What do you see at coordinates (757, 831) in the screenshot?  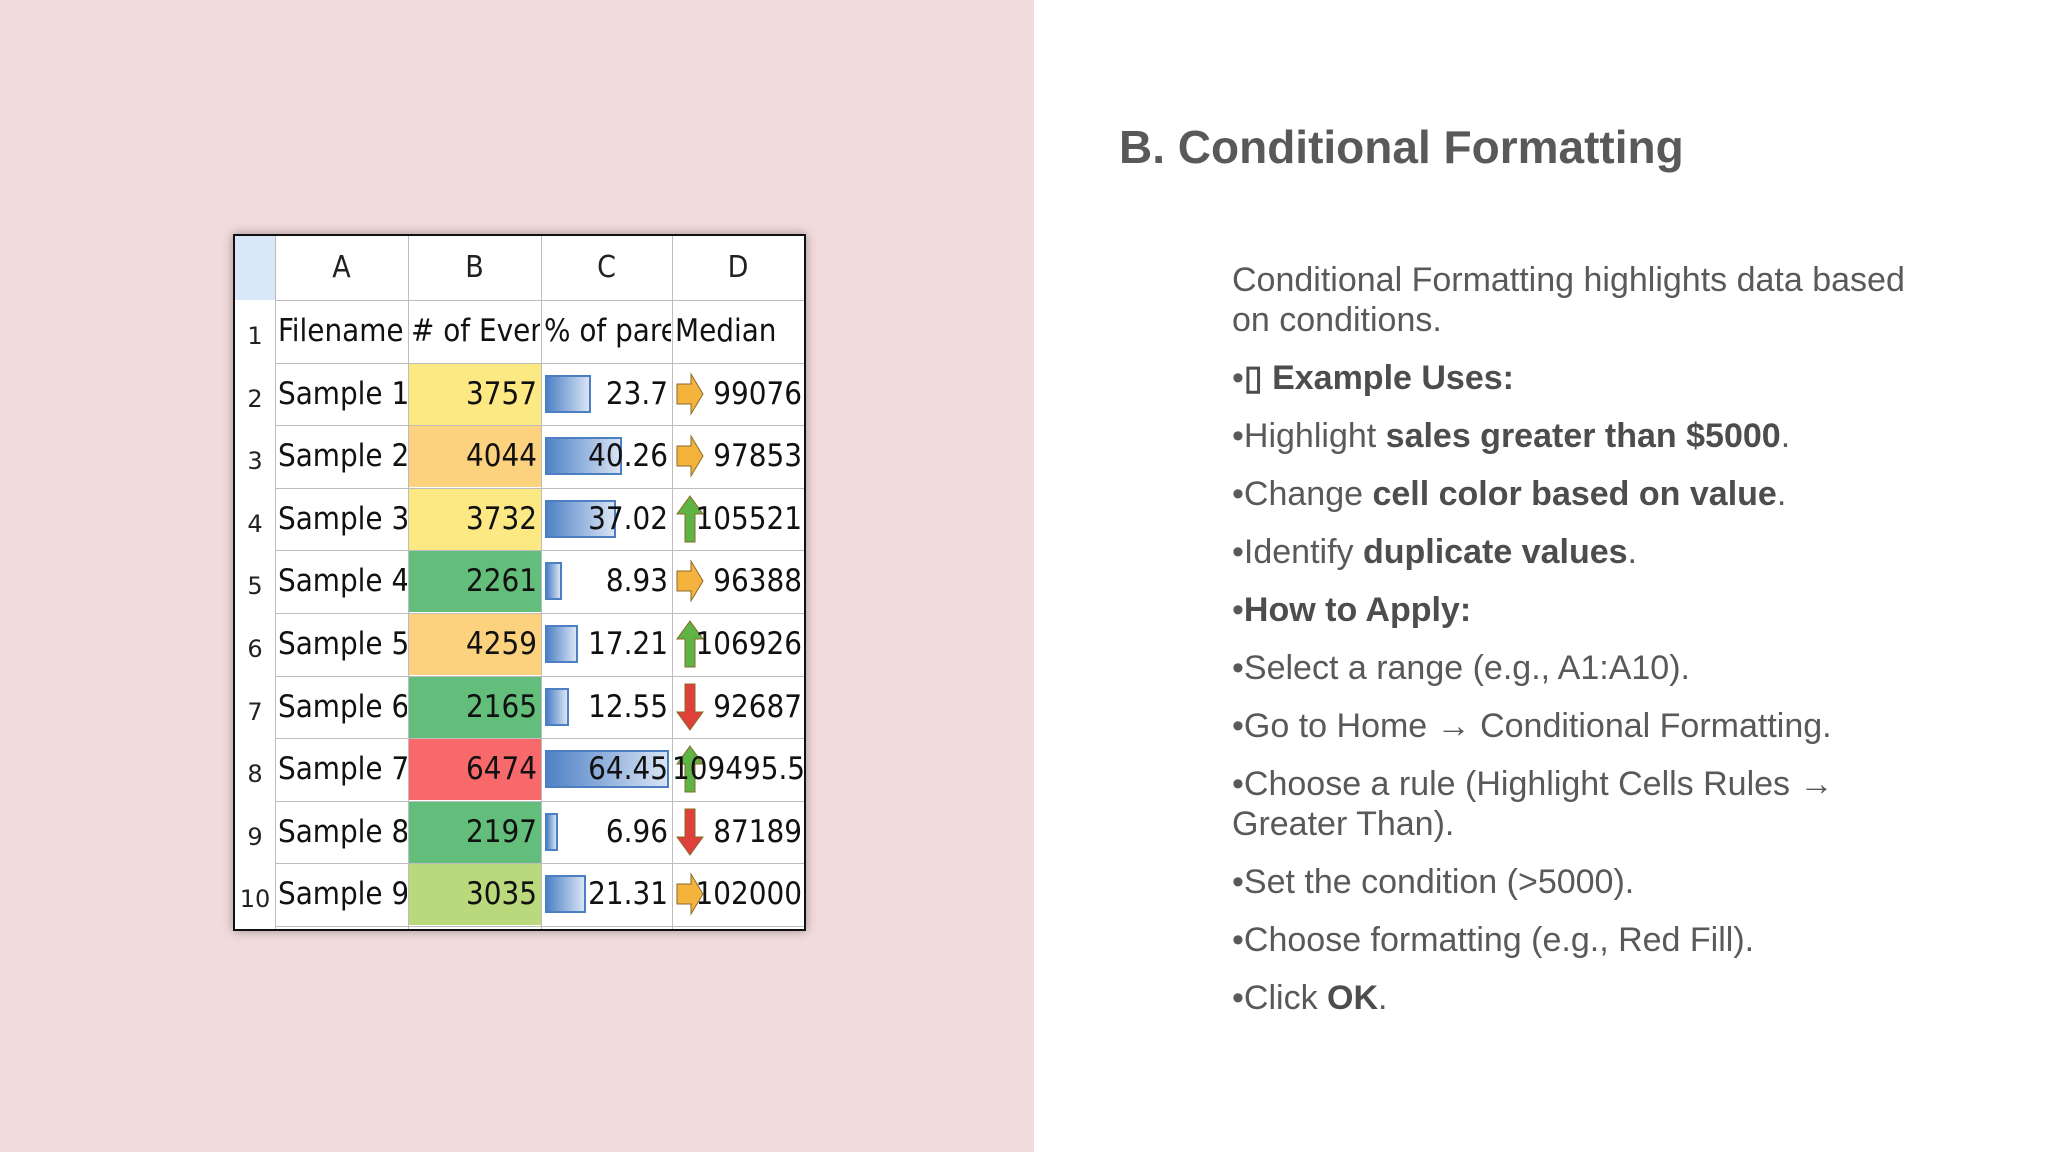 I see `median-cell: 87189` at bounding box center [757, 831].